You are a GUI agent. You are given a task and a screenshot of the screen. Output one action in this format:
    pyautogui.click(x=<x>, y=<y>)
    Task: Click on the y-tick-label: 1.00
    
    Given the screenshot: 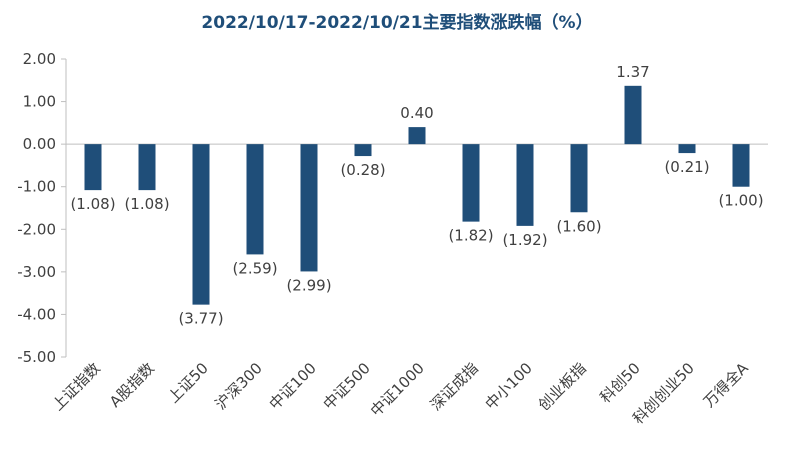 What is the action you would take?
    pyautogui.click(x=39, y=102)
    